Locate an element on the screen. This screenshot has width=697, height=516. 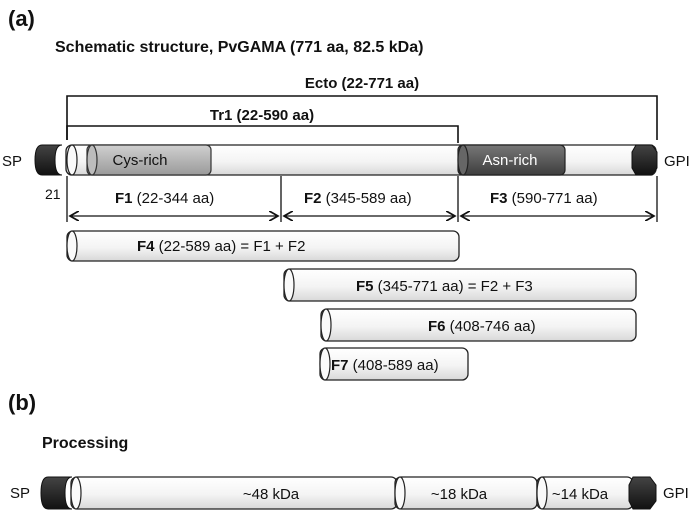
f7-label: F7 (408-589 aa) is located at coordinates (385, 365).